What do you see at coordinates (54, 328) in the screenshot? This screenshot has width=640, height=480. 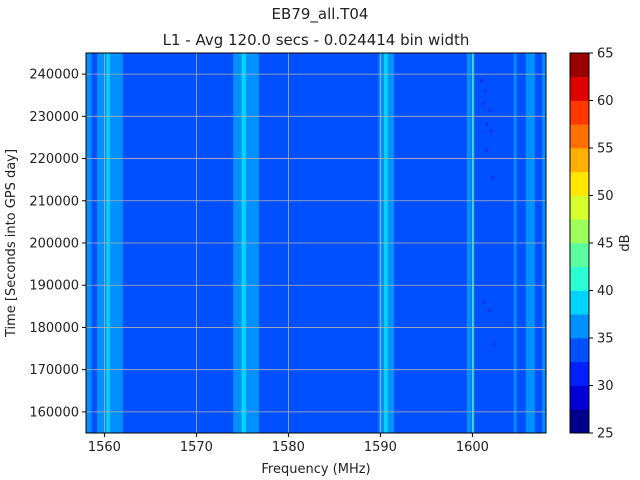 I see `y-tick-label: 180000` at bounding box center [54, 328].